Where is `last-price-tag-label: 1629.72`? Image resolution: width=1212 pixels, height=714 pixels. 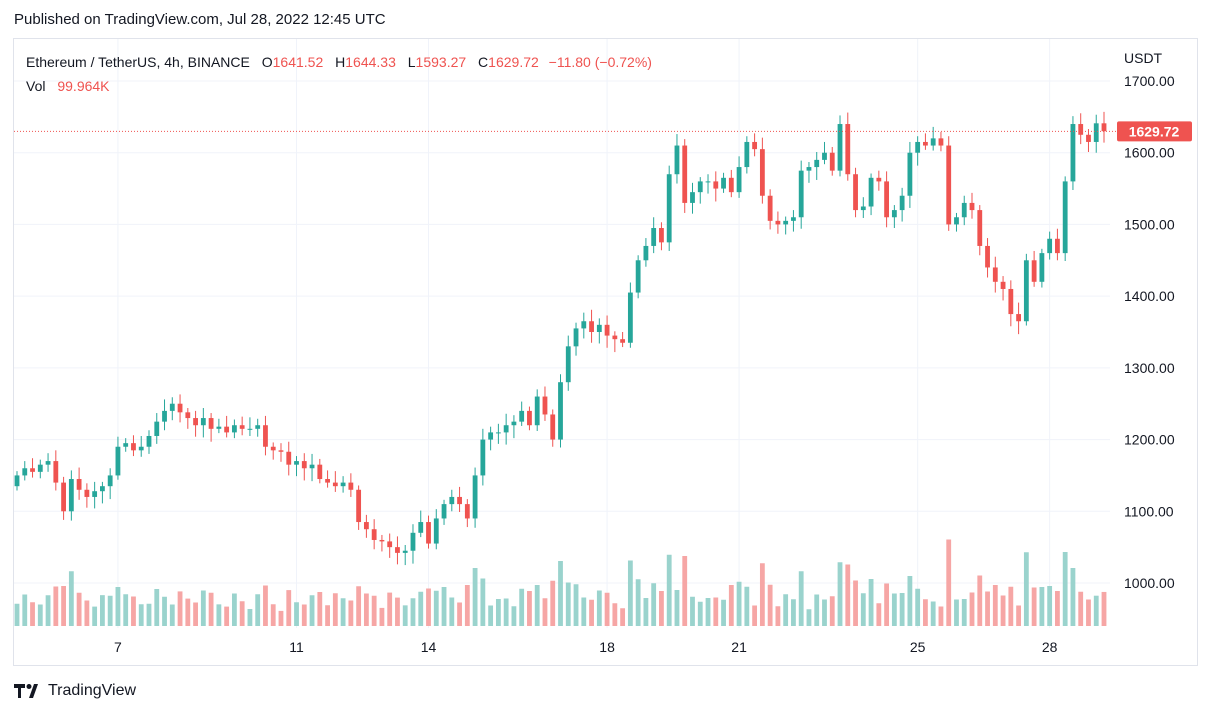
last-price-tag-label: 1629.72 is located at coordinates (1154, 131).